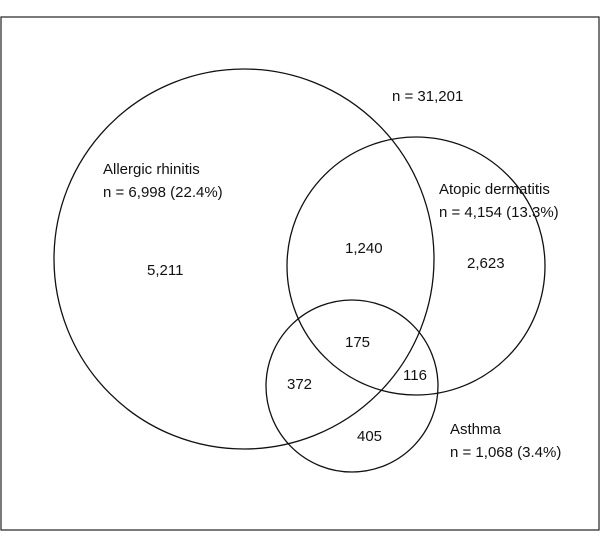 This screenshot has width=602, height=537. What do you see at coordinates (486, 263) in the screenshot?
I see `region-dermatitis-only: 2,623` at bounding box center [486, 263].